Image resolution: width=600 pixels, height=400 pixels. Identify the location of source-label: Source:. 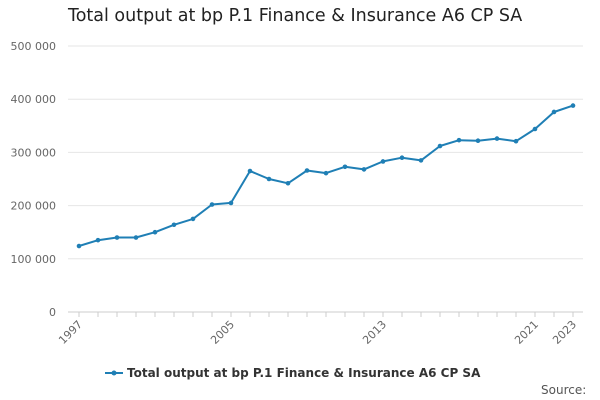
(563, 390).